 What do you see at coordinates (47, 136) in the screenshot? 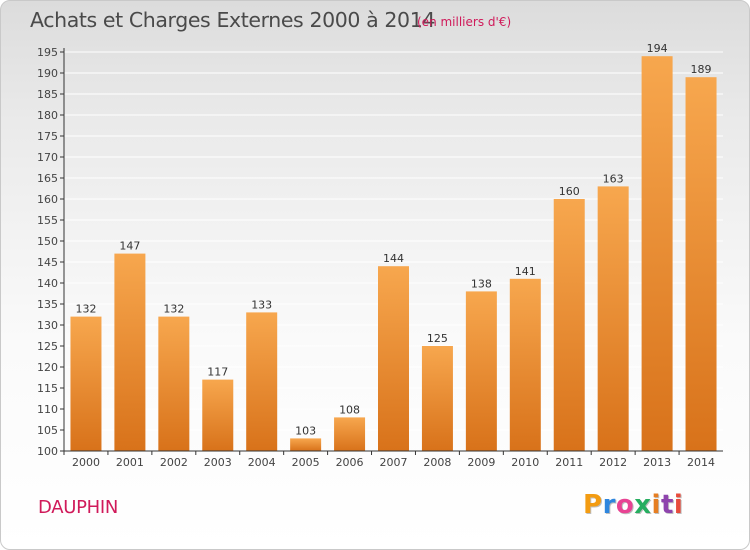
I see `y-tick-label: 175` at bounding box center [47, 136].